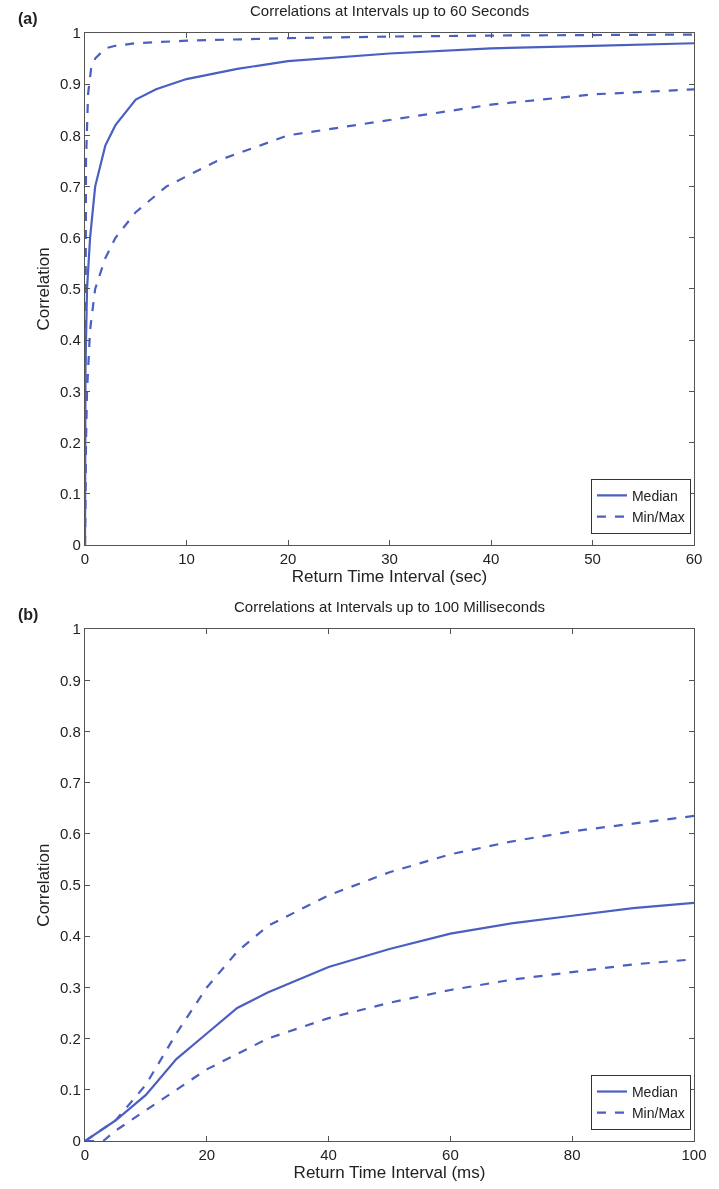  I want to click on x-tick-label: 50, so click(592, 558).